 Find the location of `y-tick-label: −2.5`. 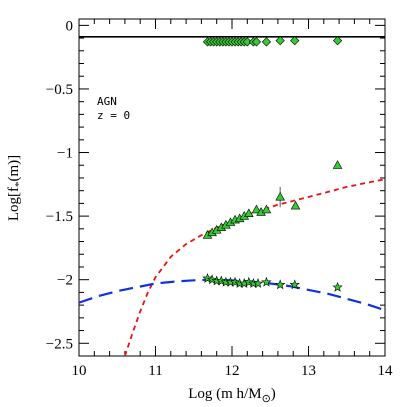

y-tick-label: −2.5 is located at coordinates (59, 344).